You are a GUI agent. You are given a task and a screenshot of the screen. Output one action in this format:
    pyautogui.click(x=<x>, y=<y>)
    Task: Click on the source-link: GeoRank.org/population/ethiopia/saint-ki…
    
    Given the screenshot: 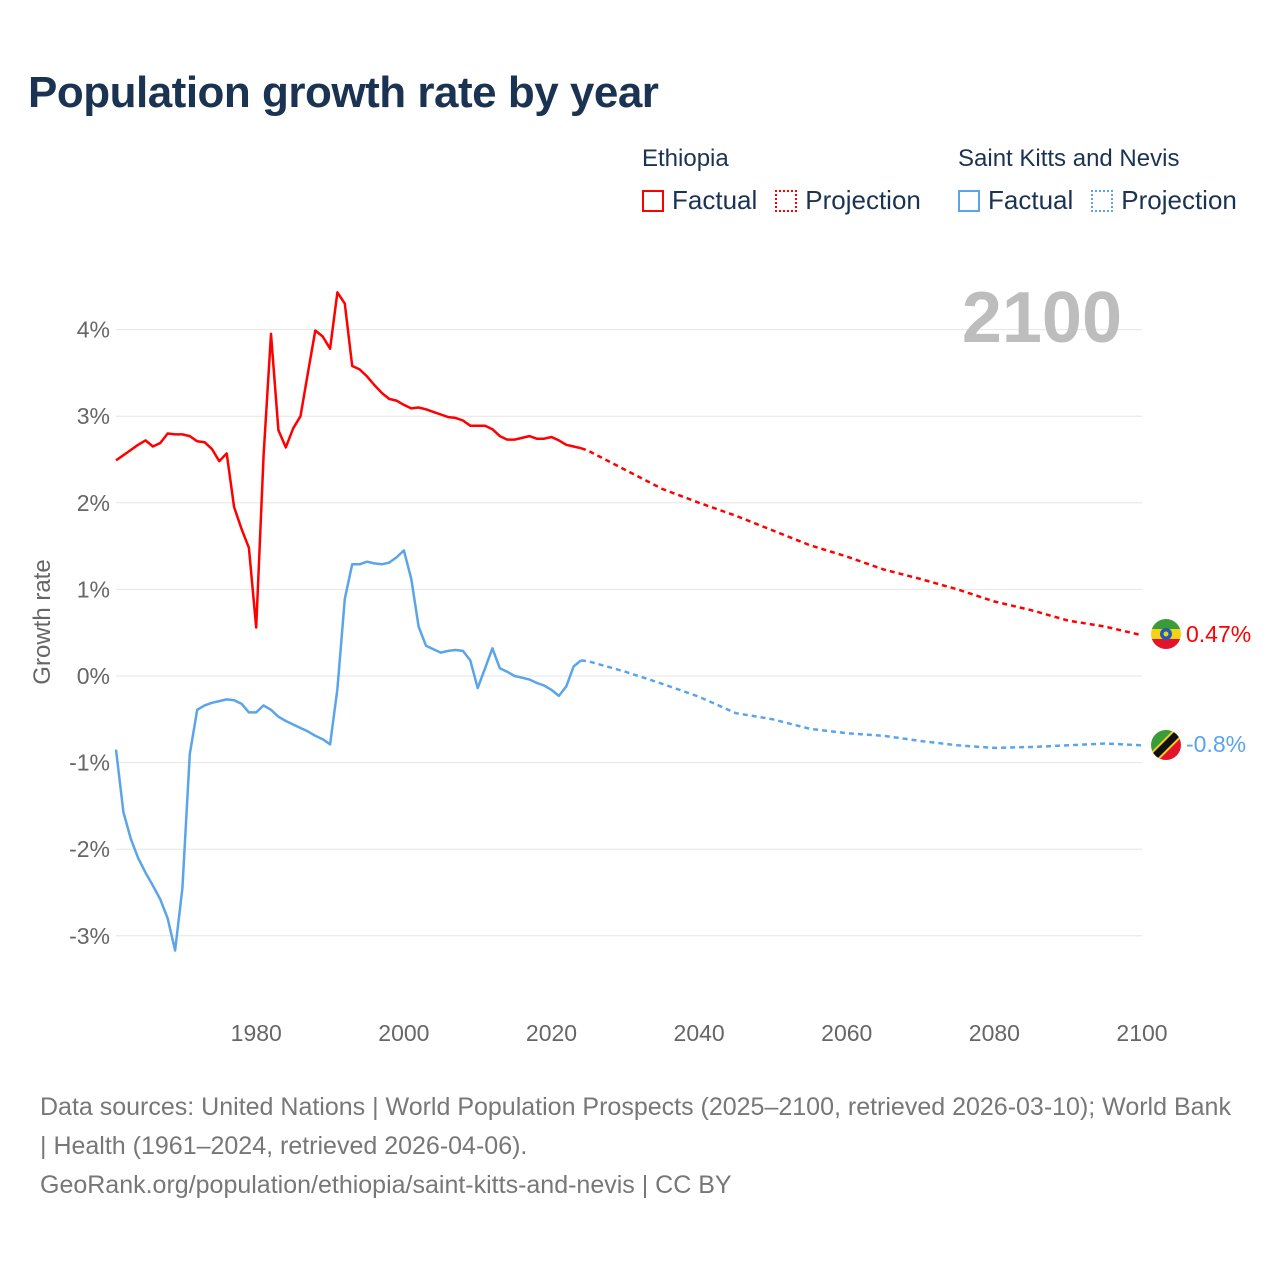 What is the action you would take?
    pyautogui.click(x=386, y=1185)
    